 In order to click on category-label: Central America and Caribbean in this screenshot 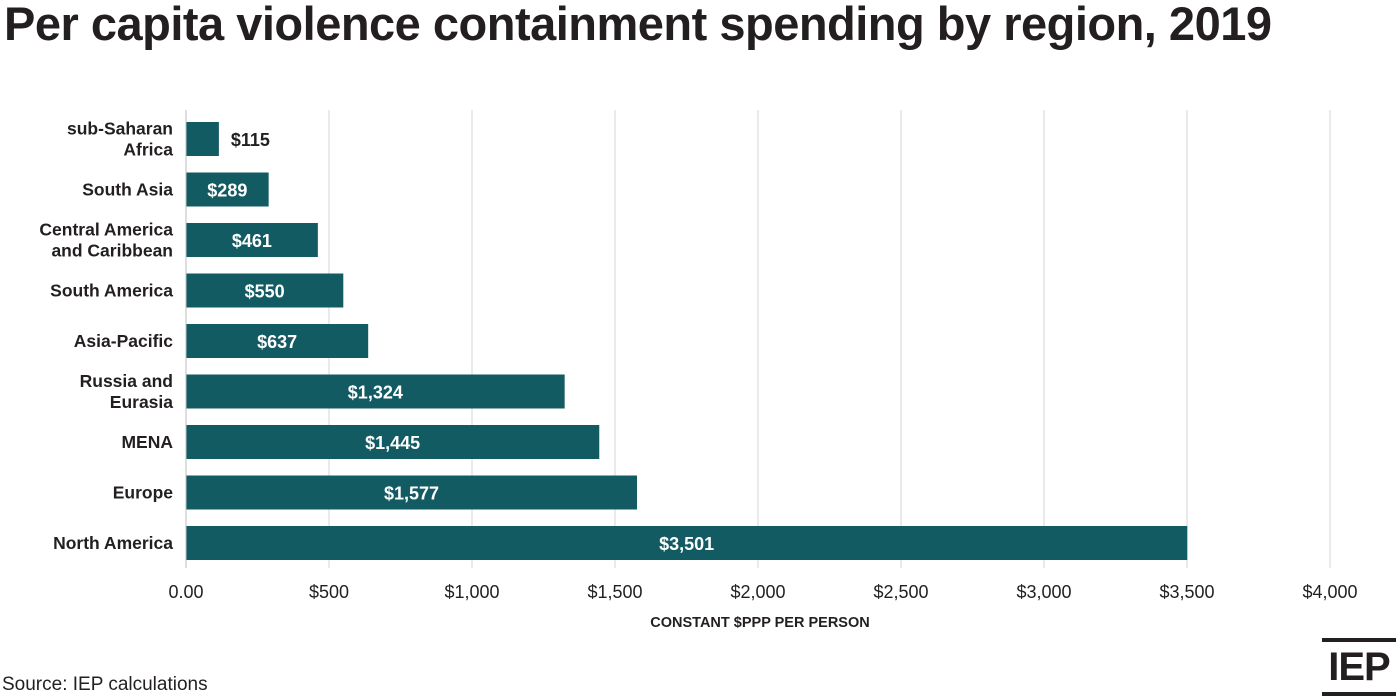, I will do `click(106, 240)`.